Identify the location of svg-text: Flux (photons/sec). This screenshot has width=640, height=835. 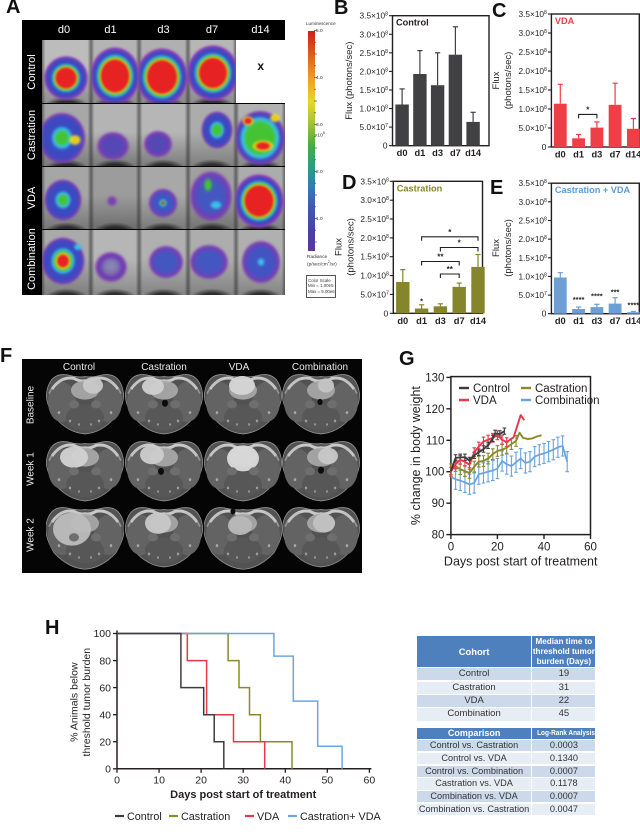
(349, 81).